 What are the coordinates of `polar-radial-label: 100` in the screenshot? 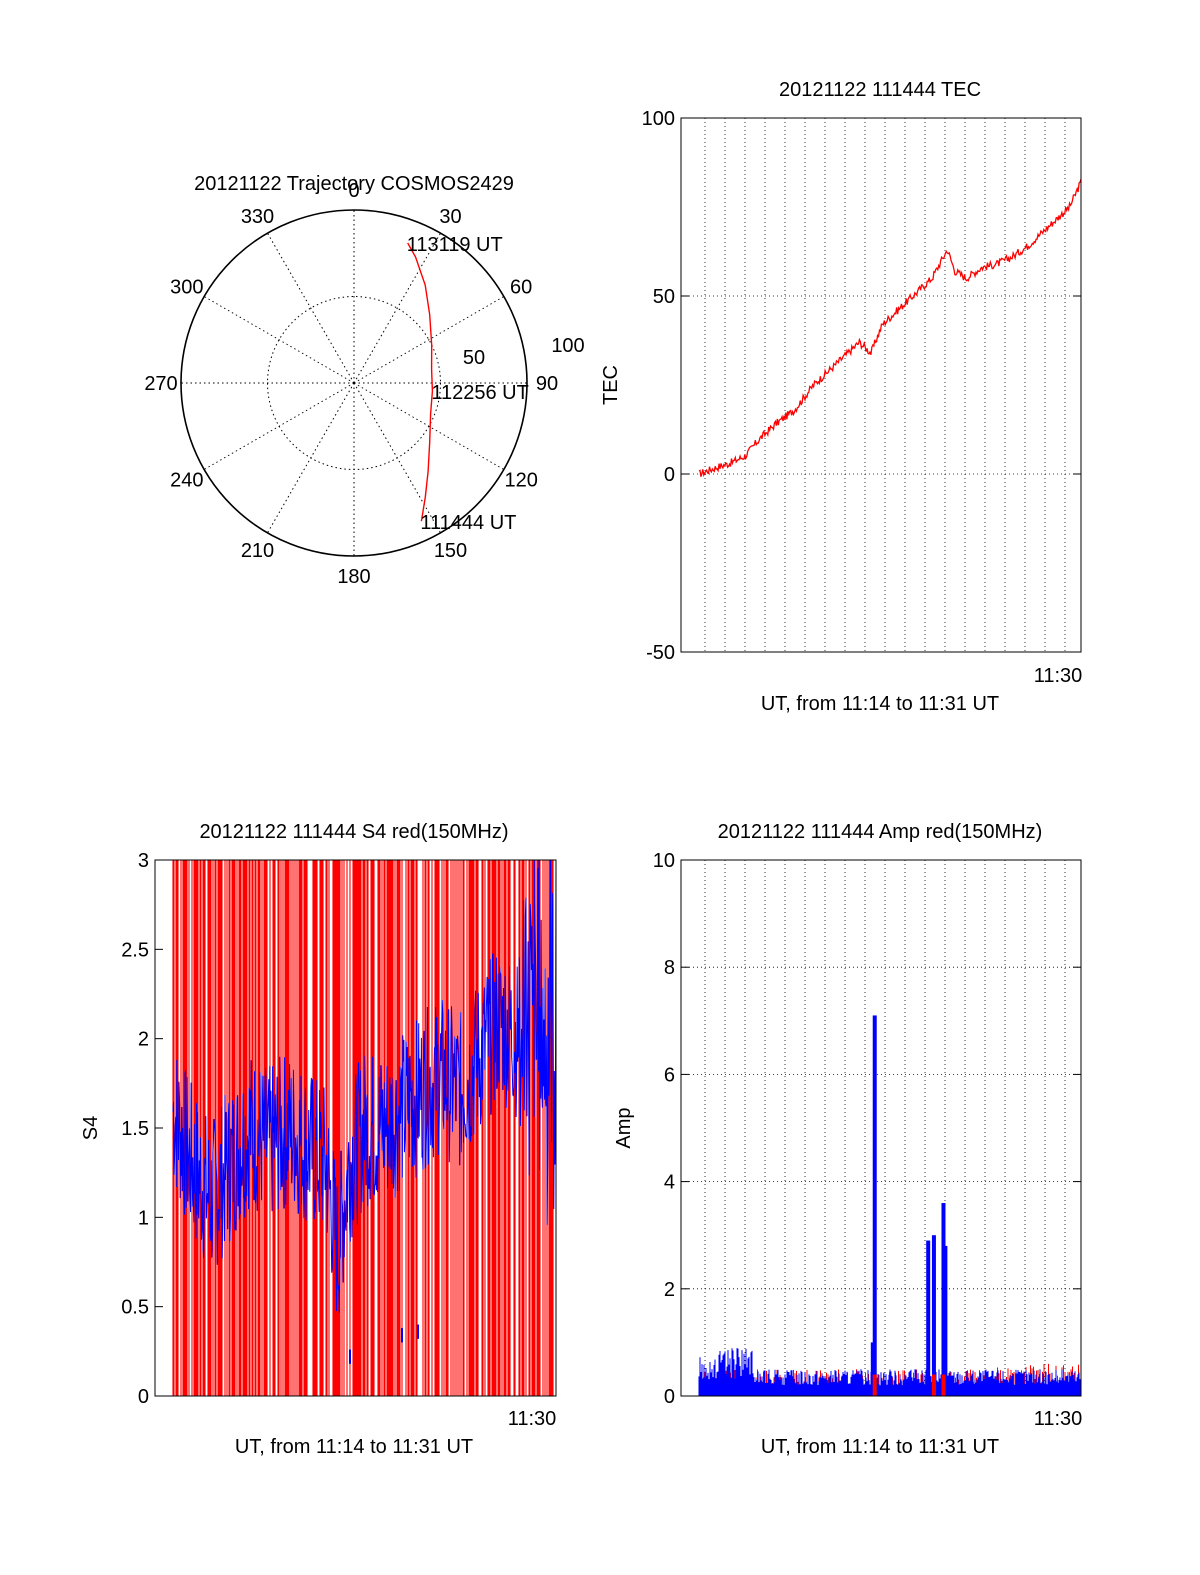 It's located at (567, 346).